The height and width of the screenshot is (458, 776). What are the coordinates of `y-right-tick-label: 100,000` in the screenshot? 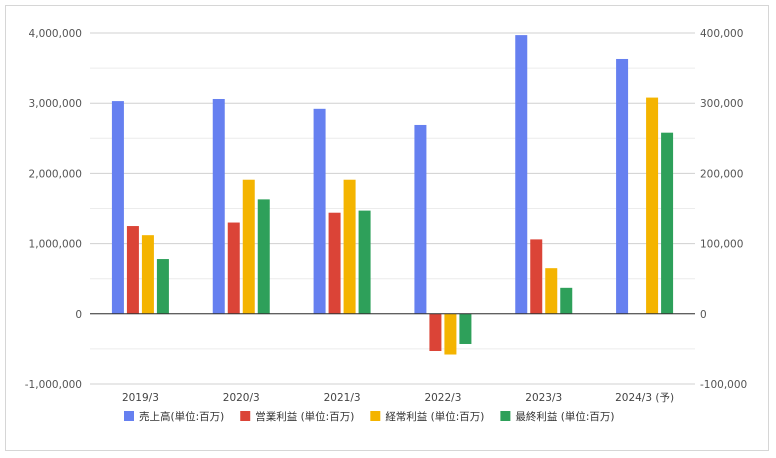 It's located at (721, 245).